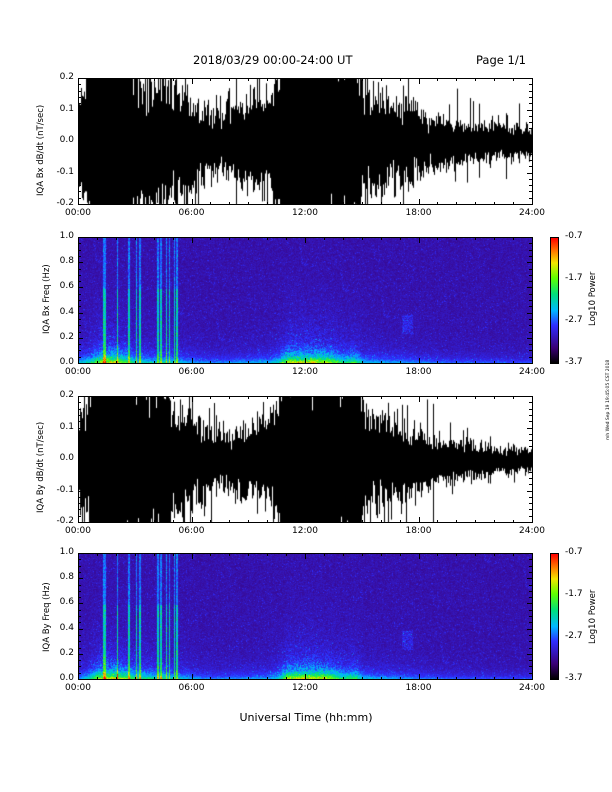 Image resolution: width=612 pixels, height=792 pixels. I want to click on colorbar-tick-label: -1.7, so click(574, 278).